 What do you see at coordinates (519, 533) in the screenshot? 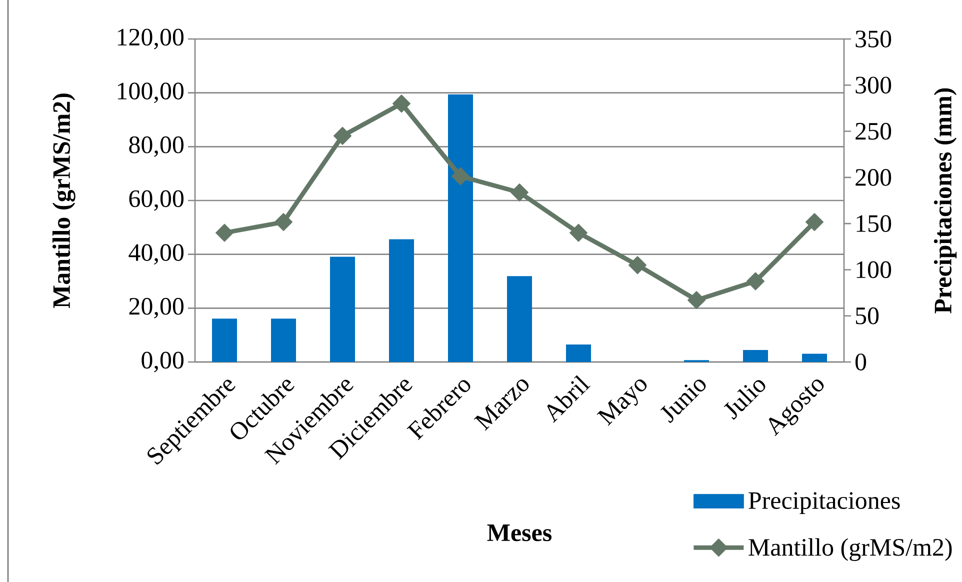
I see `x-axis-title: Meses` at bounding box center [519, 533].